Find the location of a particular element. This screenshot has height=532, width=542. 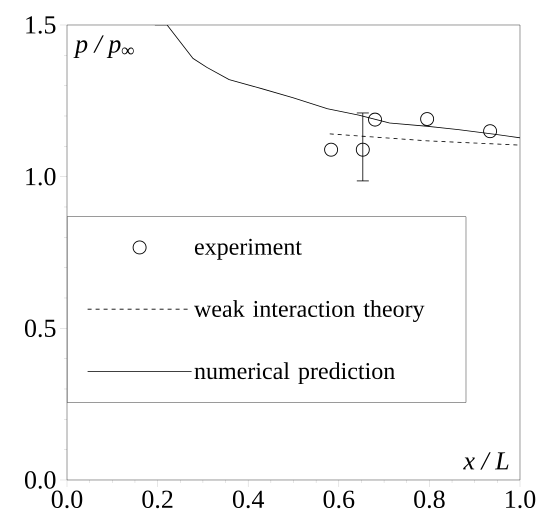

x-tick-label: 0.2 is located at coordinates (157, 499).